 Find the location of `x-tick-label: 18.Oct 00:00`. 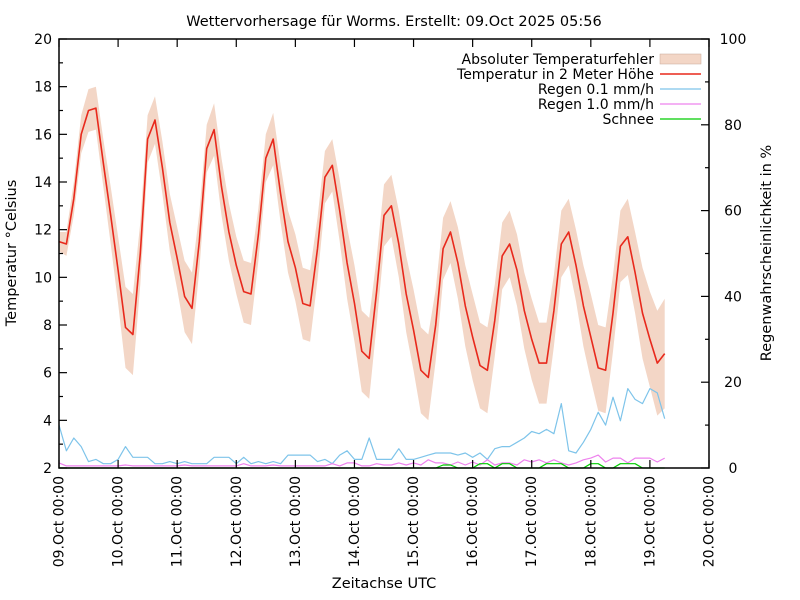

x-tick-label: 18.Oct 00:00 is located at coordinates (591, 521).